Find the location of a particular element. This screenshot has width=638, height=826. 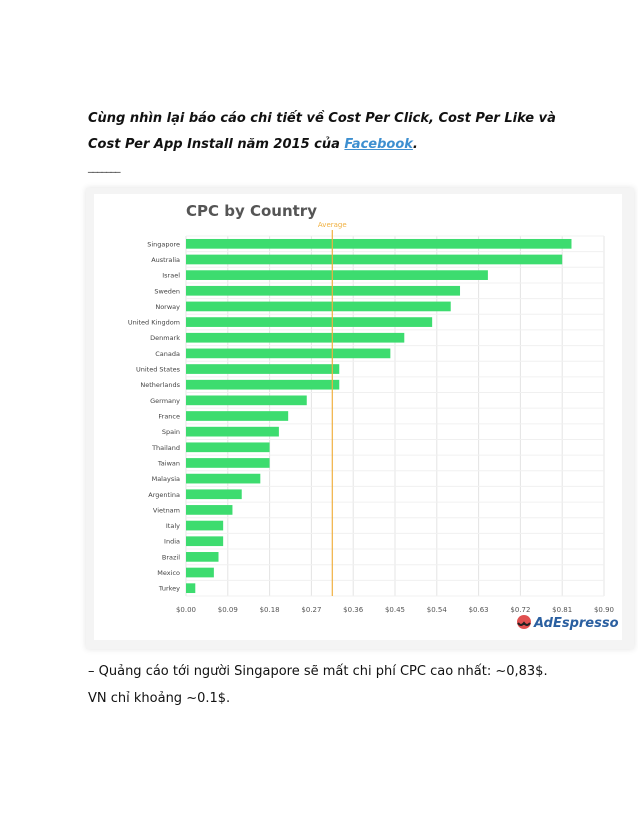

category-label: Italy is located at coordinates (173, 526).